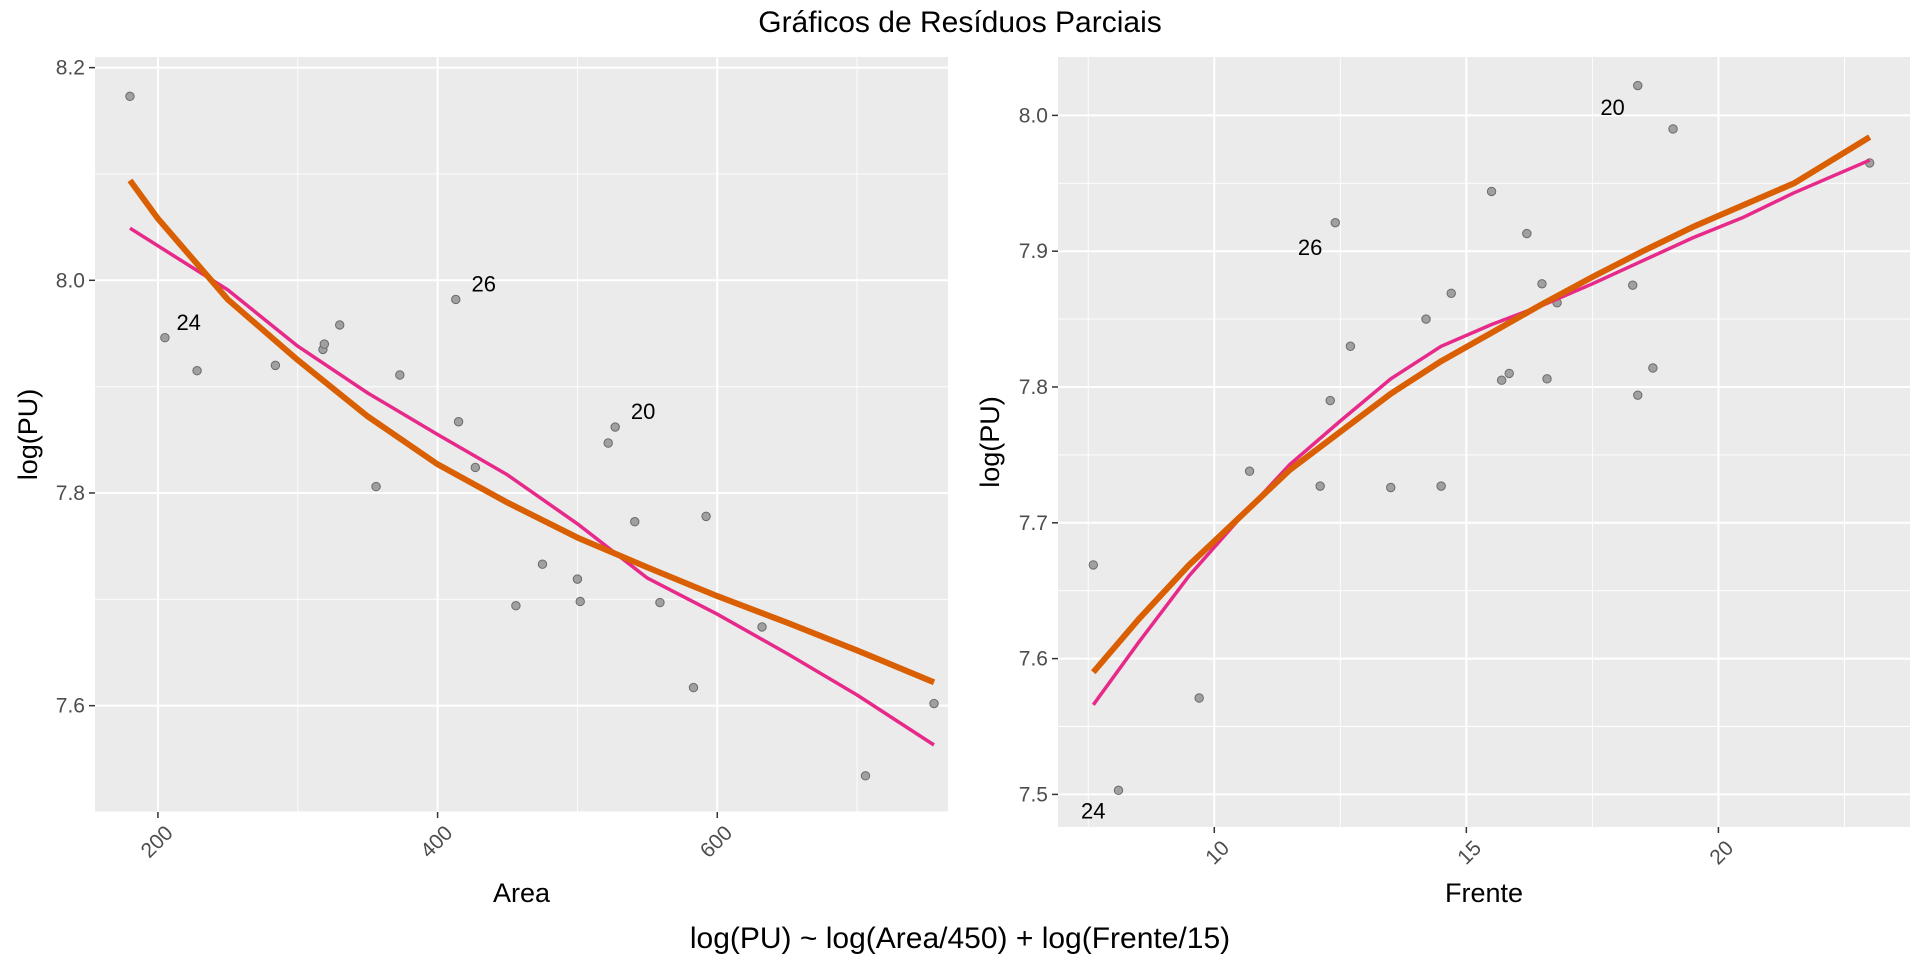 Image resolution: width=1920 pixels, height=960 pixels. Describe the element at coordinates (1721, 852) in the screenshot. I see `x-tick-label: 20` at that location.